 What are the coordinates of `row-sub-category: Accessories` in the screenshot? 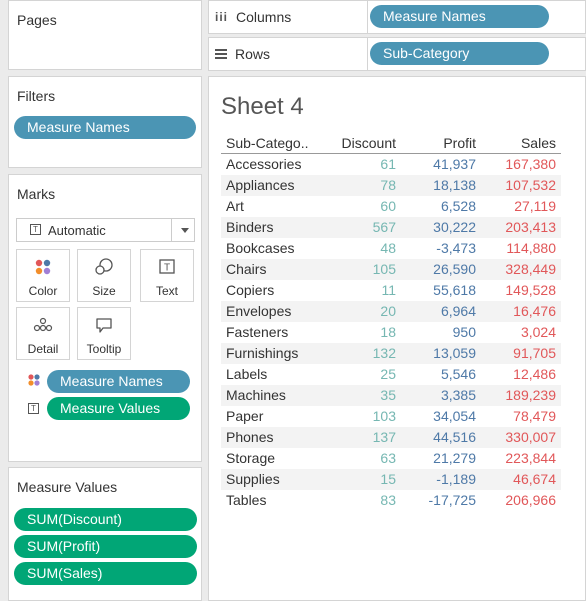 It's located at (264, 164).